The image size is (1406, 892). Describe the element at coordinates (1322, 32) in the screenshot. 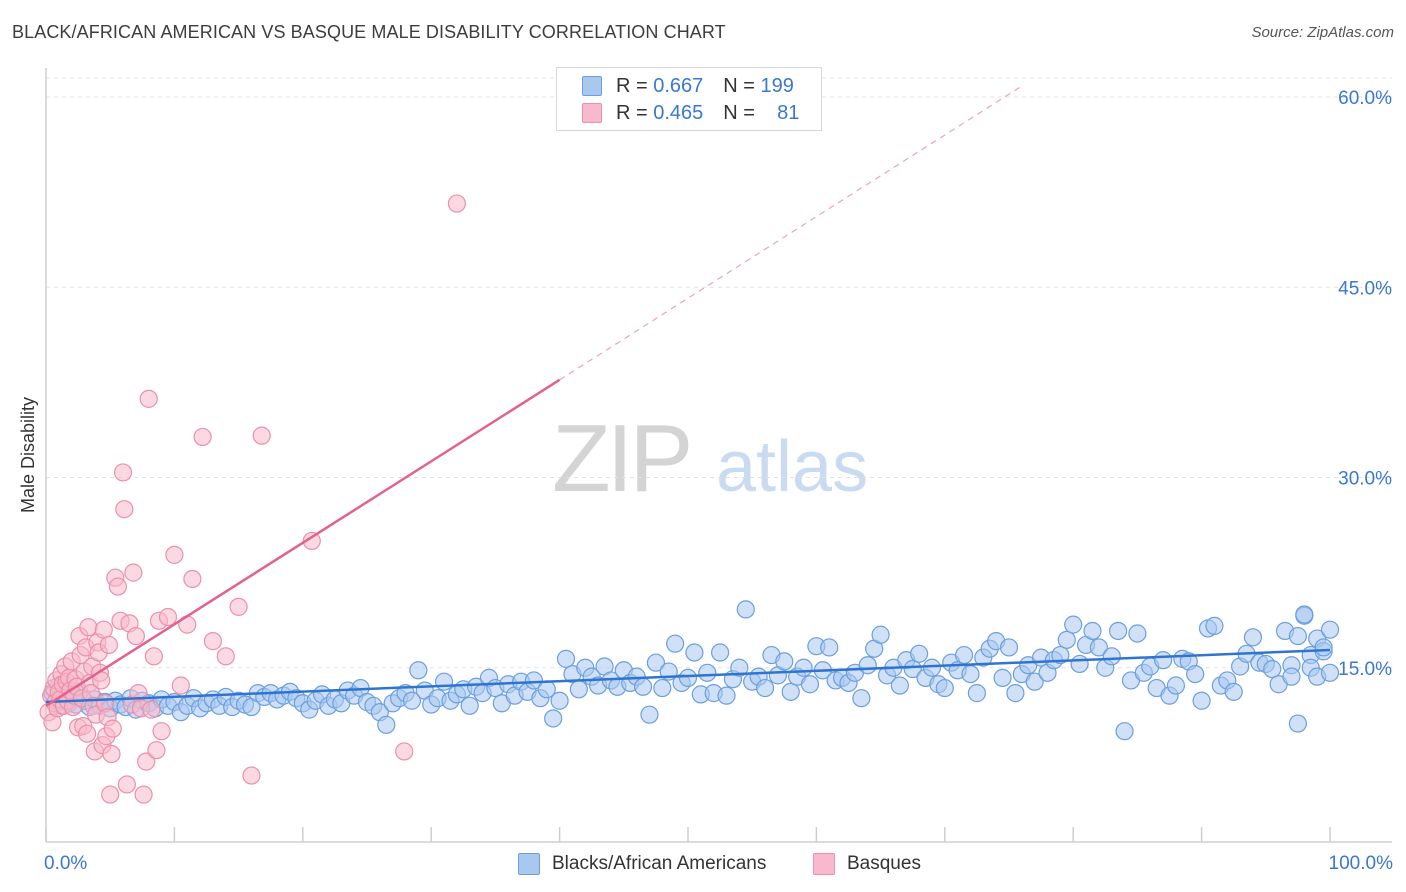

I see `source-label: Source: ZipAtlas.com` at that location.